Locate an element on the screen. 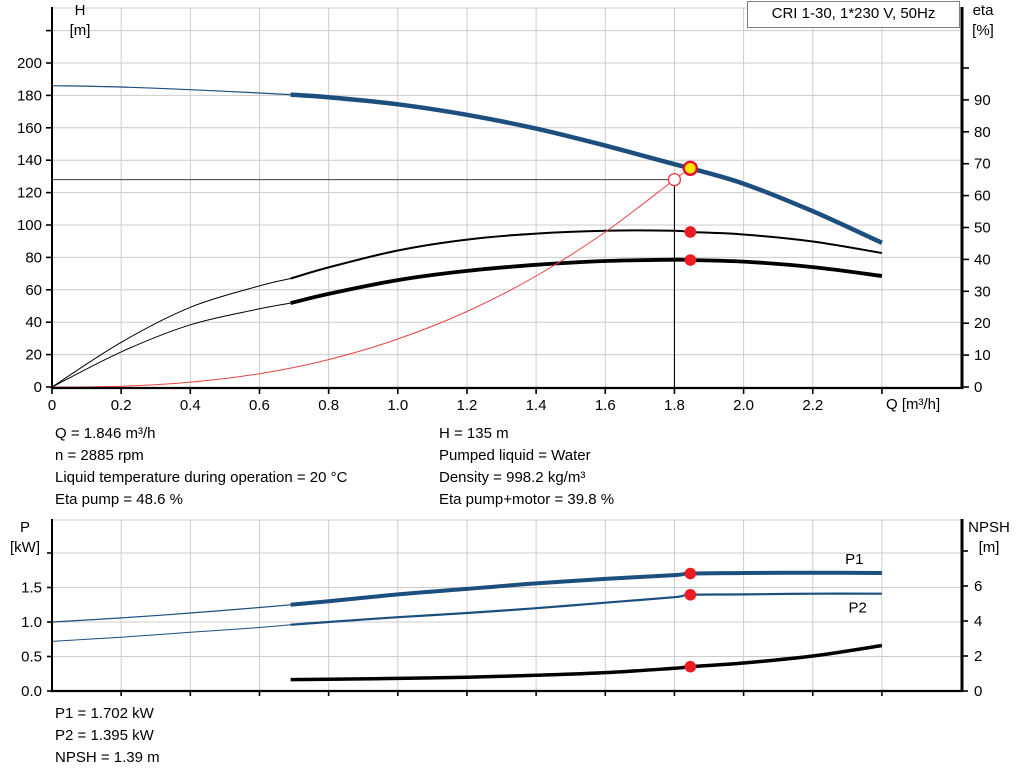 This screenshot has height=781, width=1024. info-line-speed: n = 2885 rpm is located at coordinates (99, 455).